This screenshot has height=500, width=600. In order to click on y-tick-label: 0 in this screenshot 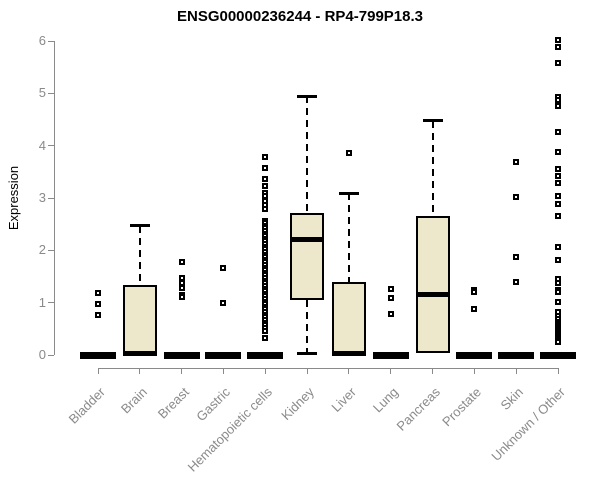, I will do `click(42, 354)`.